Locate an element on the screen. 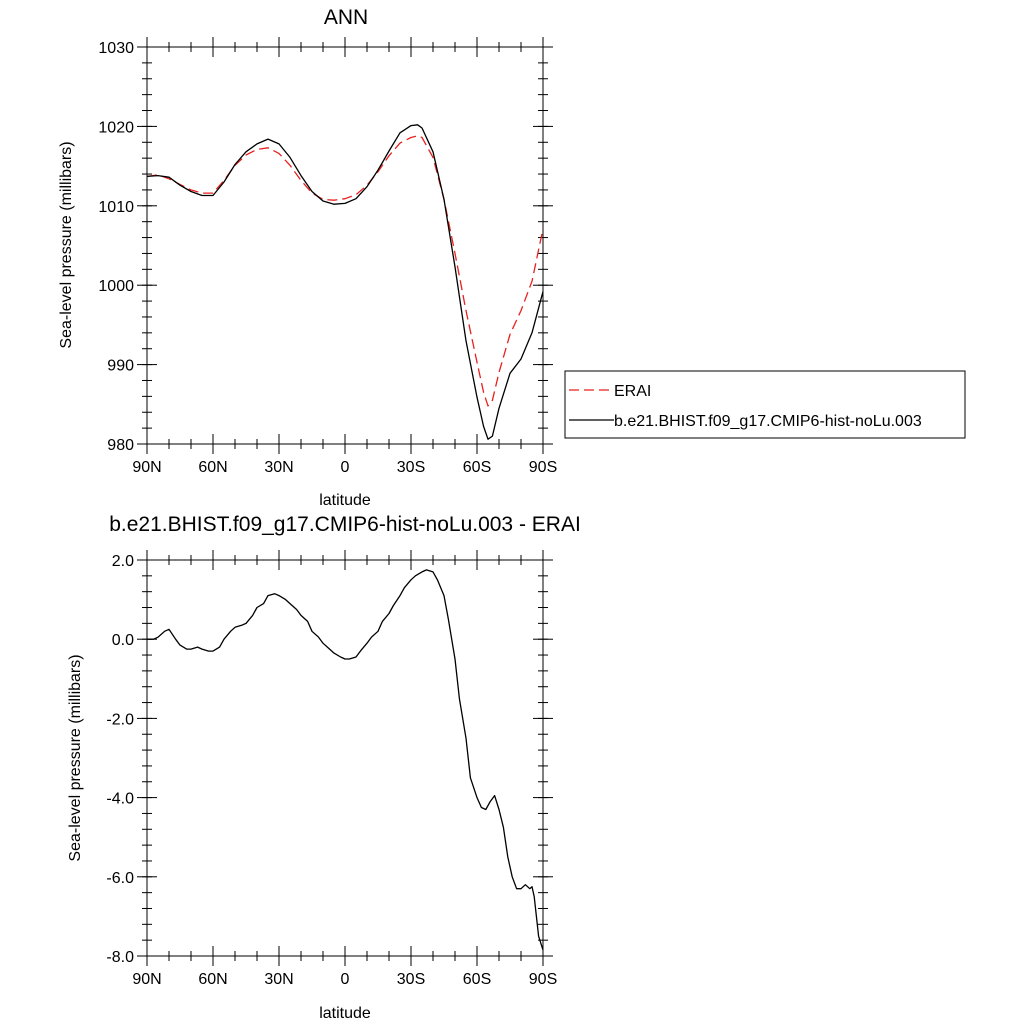  legend-label-erai: ERAI is located at coordinates (632, 391).